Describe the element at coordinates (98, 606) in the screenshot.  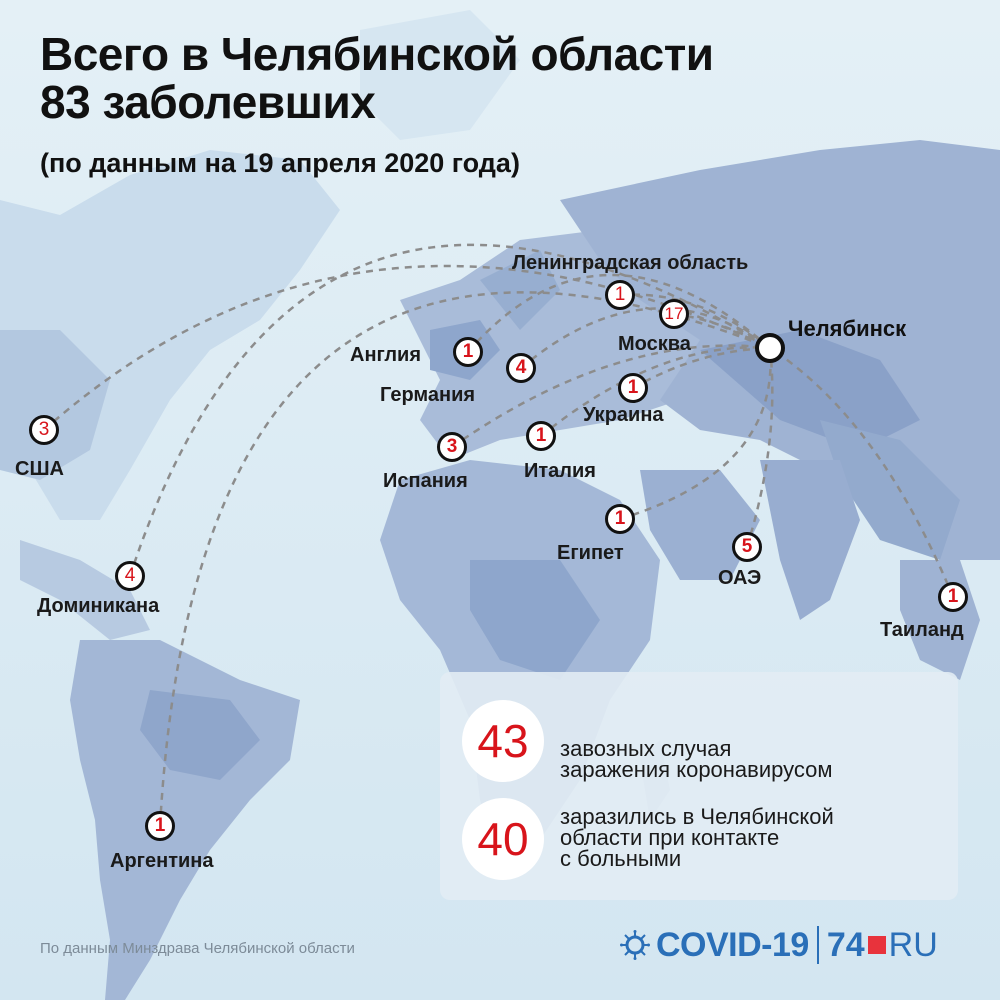
I see `label-dominicana: Доминикана` at that location.